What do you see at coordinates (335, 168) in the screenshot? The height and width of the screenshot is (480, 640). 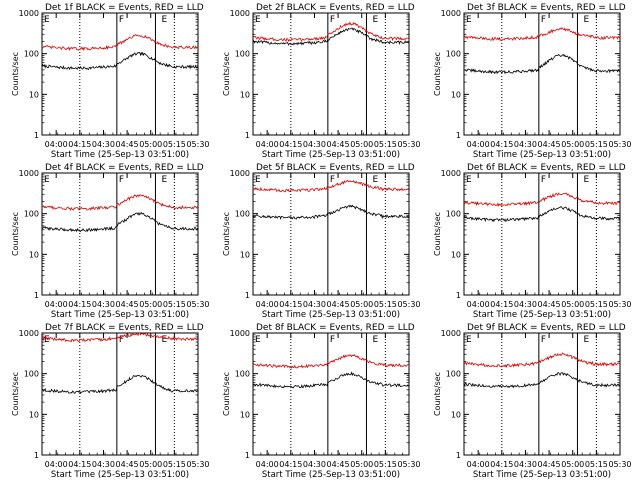 I see `panel-title: Det 5f BLACK = Events, RED = LLD` at bounding box center [335, 168].